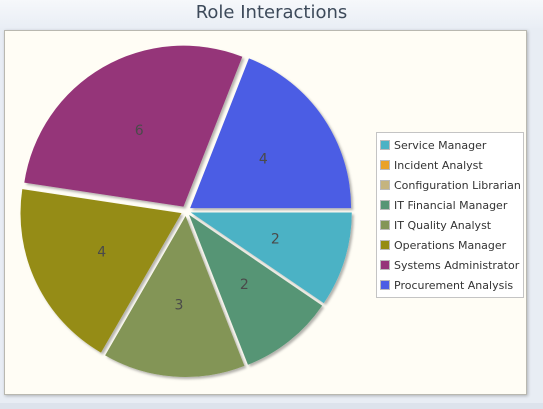 This screenshot has width=543, height=409. I want to click on legend-item-operations-manager: Operations Manager, so click(450, 245).